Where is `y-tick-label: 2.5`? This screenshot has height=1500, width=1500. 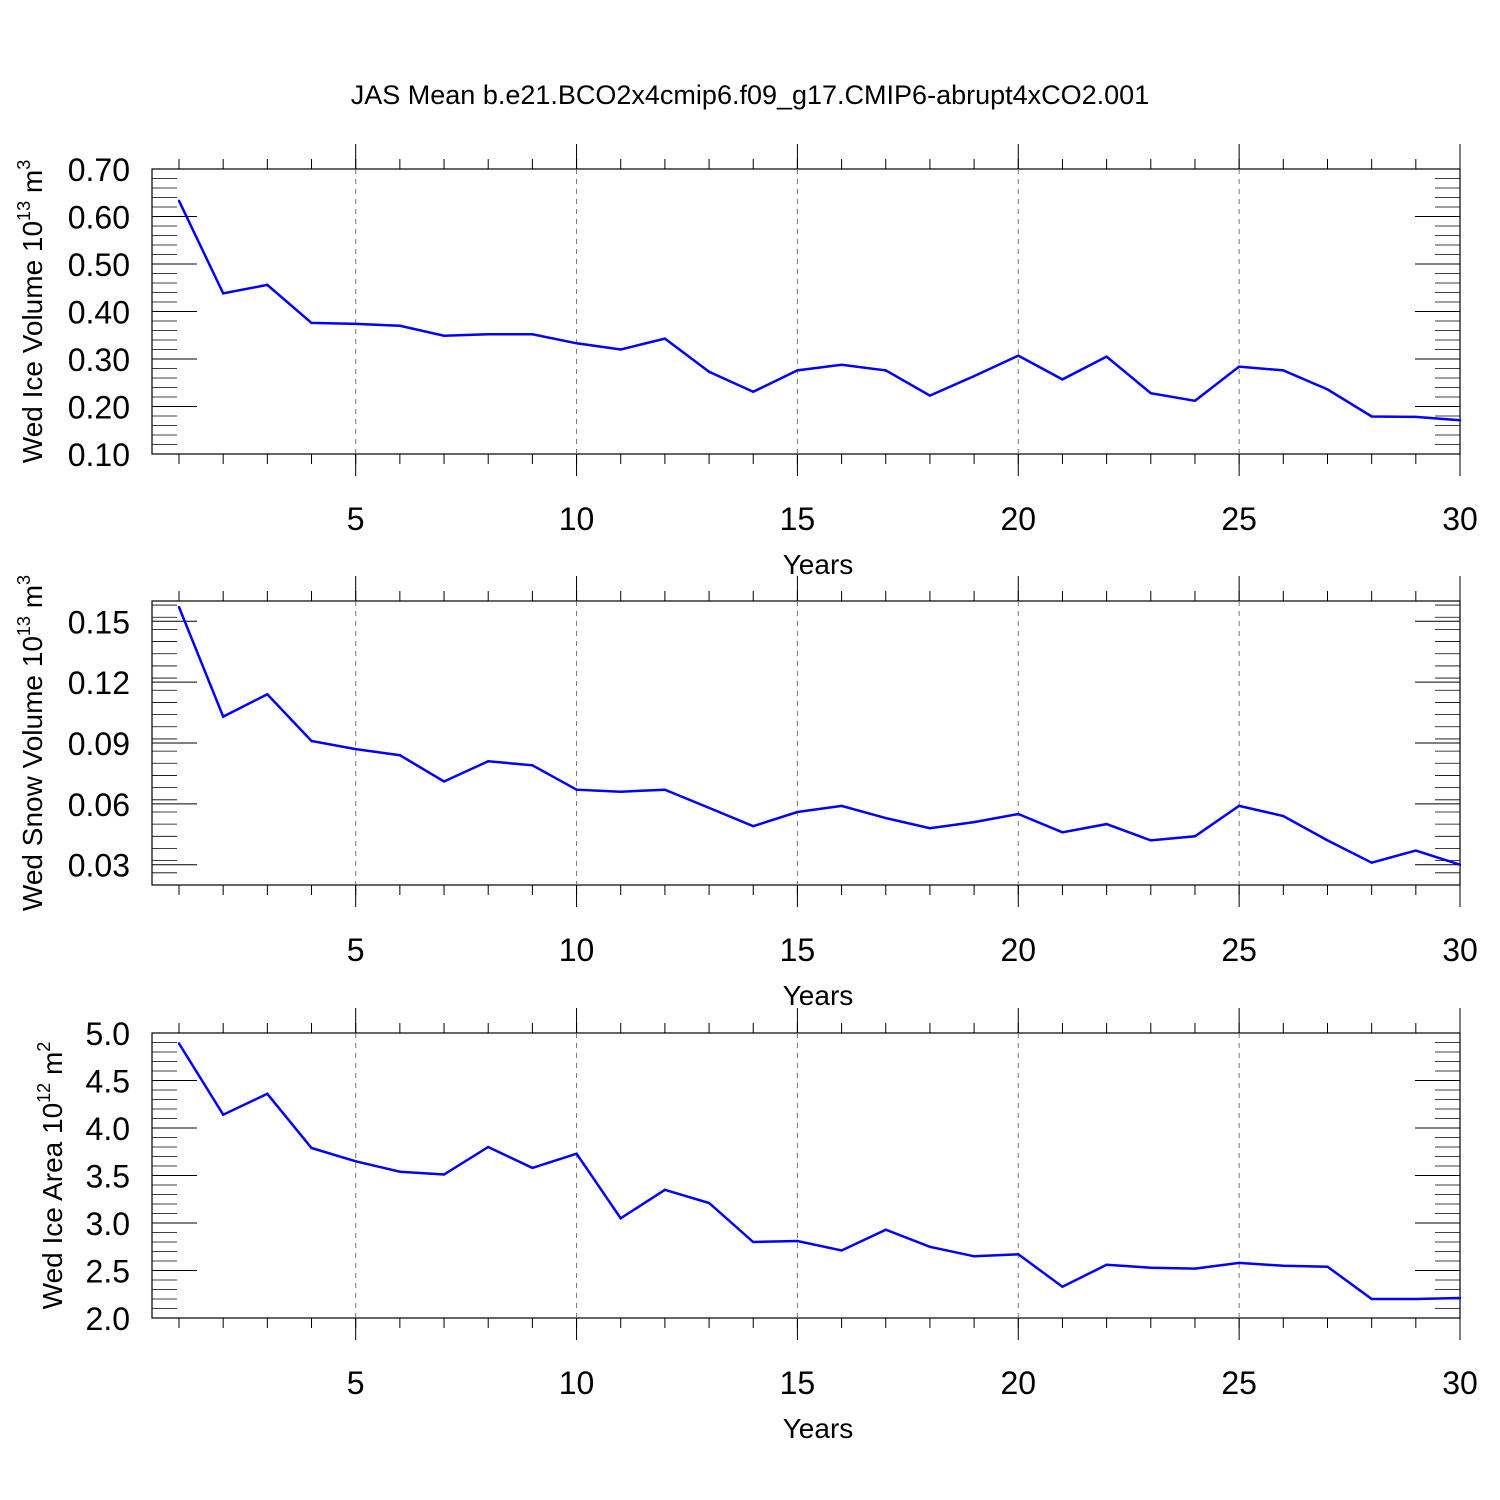
y-tick-label: 2.5 is located at coordinates (108, 1272).